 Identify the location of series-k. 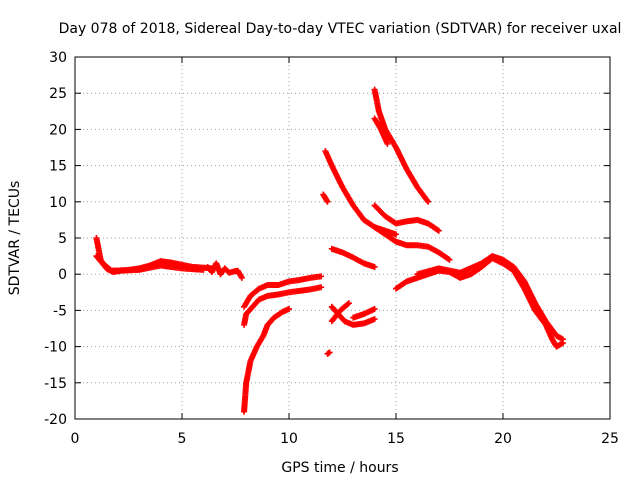
(406, 218).